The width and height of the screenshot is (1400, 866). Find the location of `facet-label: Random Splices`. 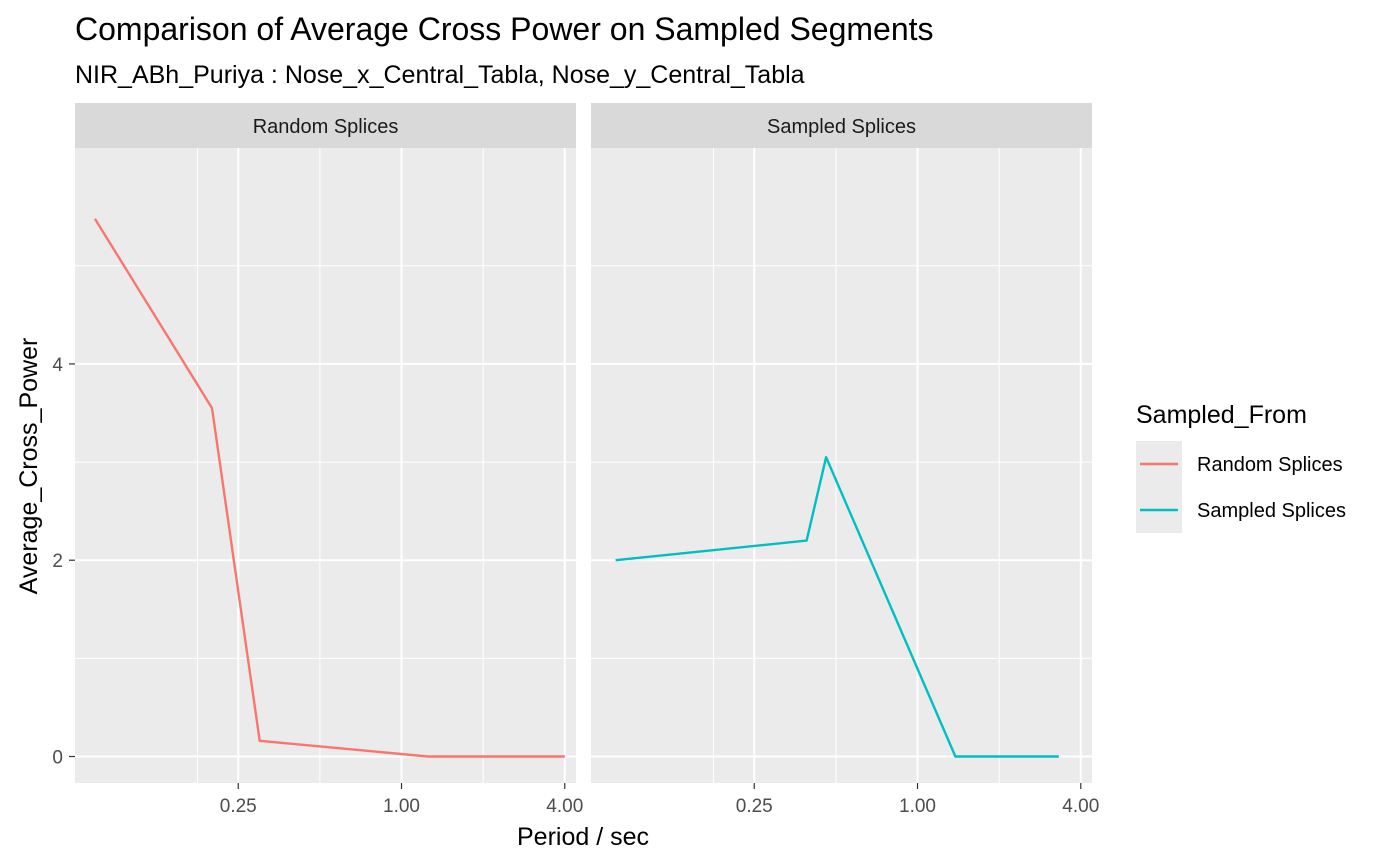

facet-label: Random Splices is located at coordinates (326, 127).